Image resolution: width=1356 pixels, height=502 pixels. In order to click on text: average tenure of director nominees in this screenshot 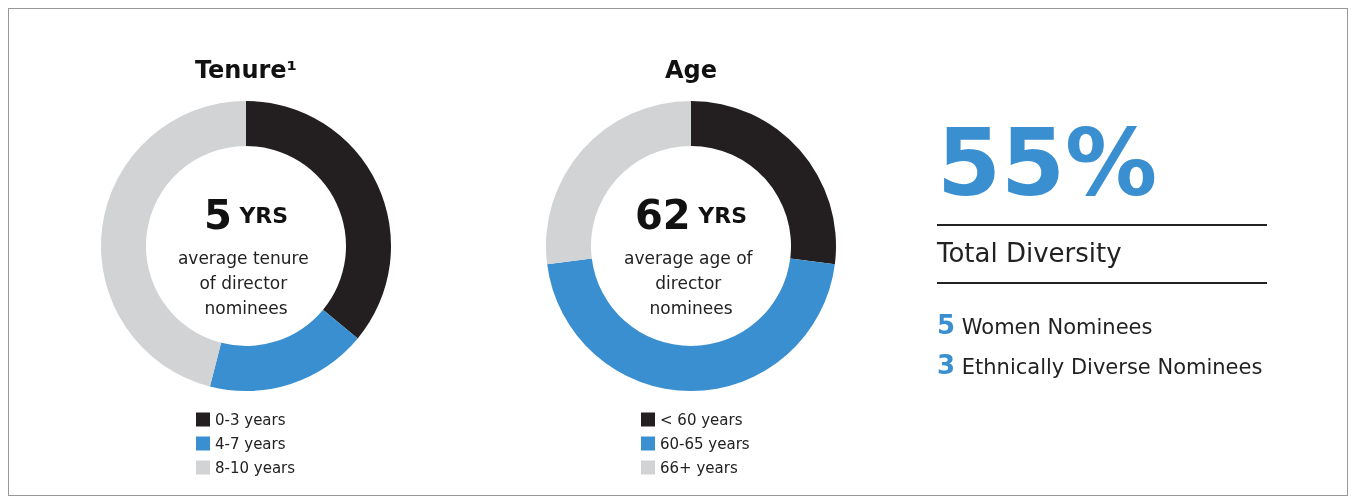, I will do `click(246, 282)`.